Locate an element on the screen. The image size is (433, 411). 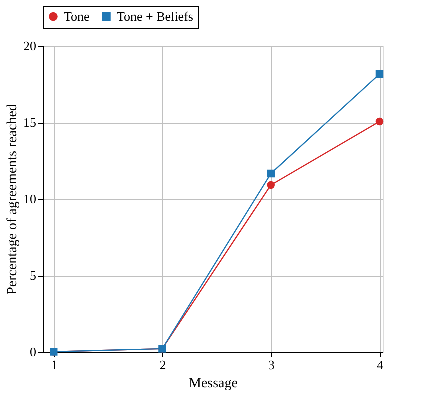
y-tick-label: 5 is located at coordinates (33, 275).